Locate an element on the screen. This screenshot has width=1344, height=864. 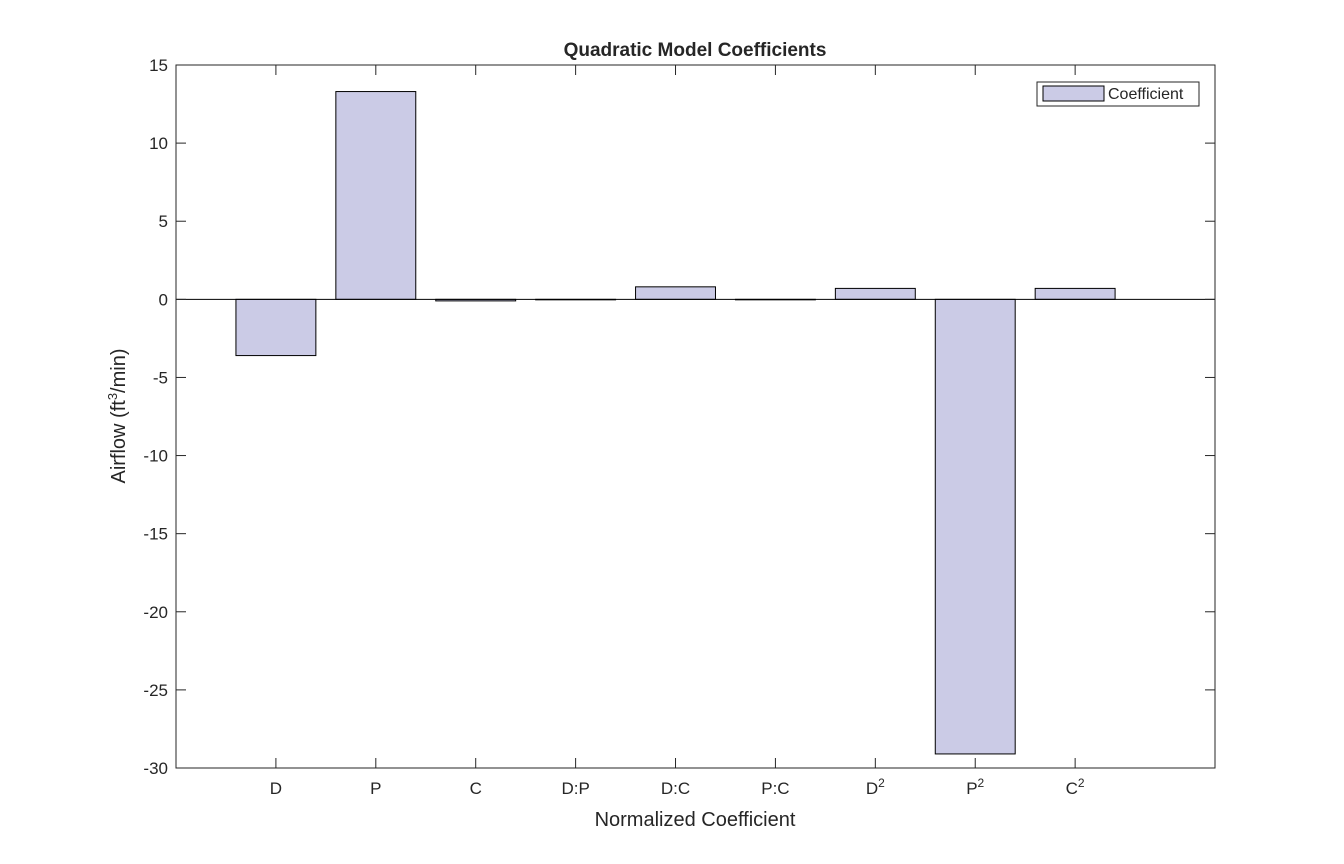
x-tick-label-3: D:P is located at coordinates (575, 788).